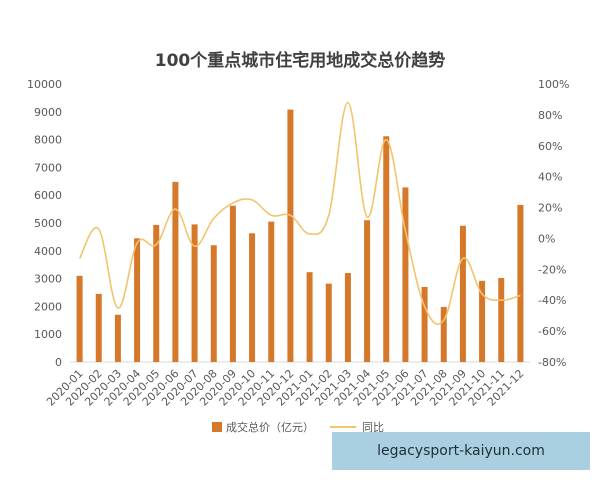 This screenshot has height=480, width=600. Describe the element at coordinates (552, 269) in the screenshot. I see `y-right-tick-label: -20%` at that location.